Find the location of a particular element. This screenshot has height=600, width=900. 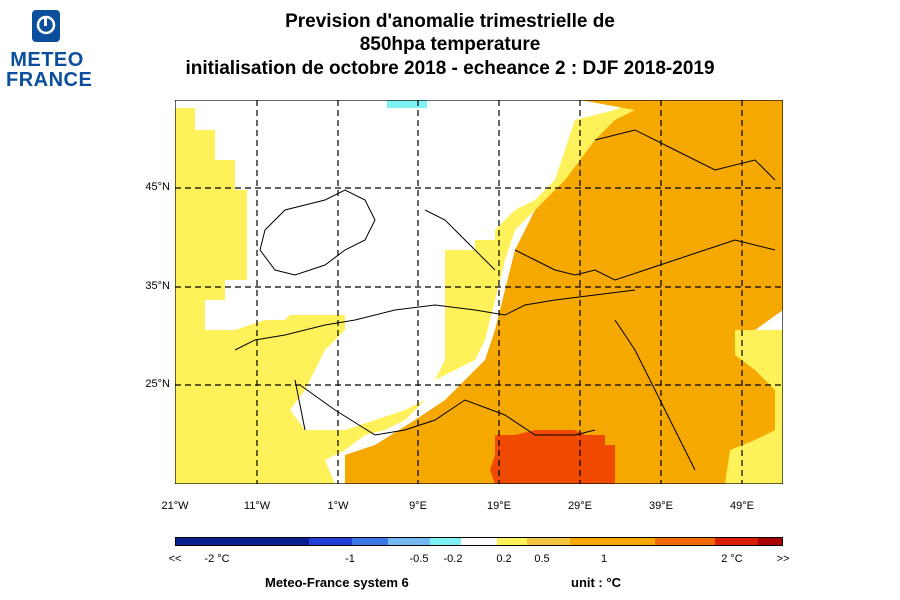

x-tick-49e: 49°E is located at coordinates (742, 506).